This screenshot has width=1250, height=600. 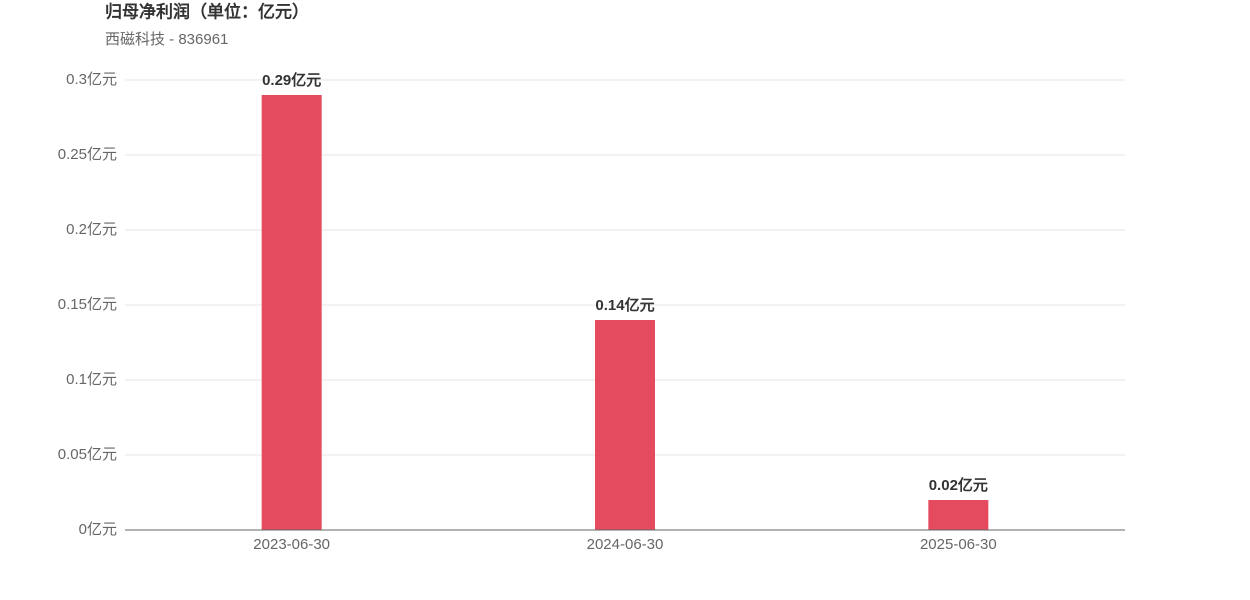 I want to click on y-tick-label: 0.25亿元, so click(x=87, y=154).